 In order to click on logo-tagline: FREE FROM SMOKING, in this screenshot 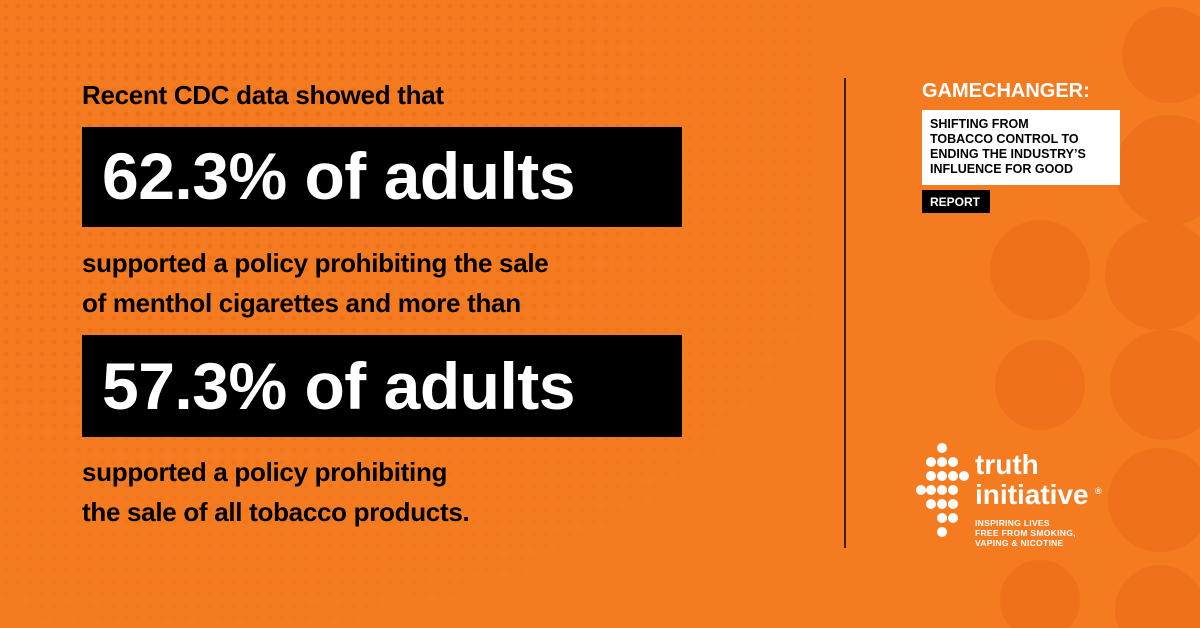, I will do `click(1025, 533)`.